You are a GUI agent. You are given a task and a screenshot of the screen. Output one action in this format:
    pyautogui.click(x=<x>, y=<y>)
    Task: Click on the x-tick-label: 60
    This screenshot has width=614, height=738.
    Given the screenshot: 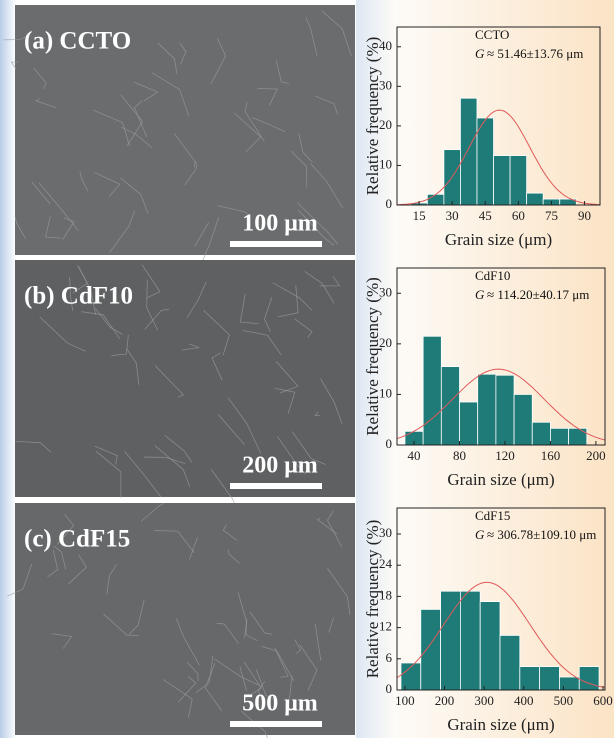 What is the action you would take?
    pyautogui.click(x=518, y=215)
    